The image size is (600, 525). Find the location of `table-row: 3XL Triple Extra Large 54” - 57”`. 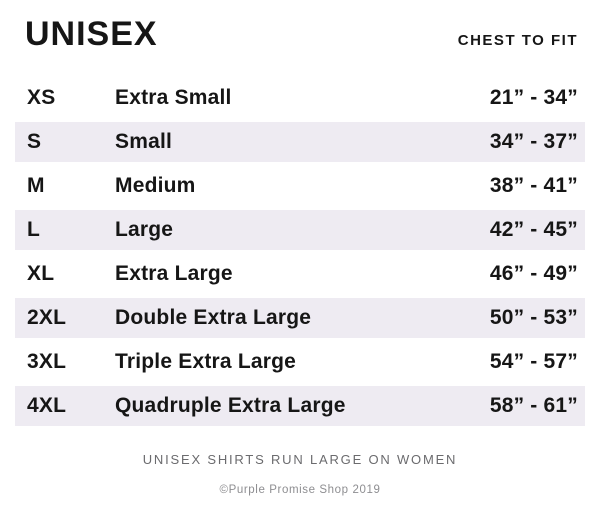

table-row: 3XL Triple Extra Large 54” - 57” is located at coordinates (300, 362).